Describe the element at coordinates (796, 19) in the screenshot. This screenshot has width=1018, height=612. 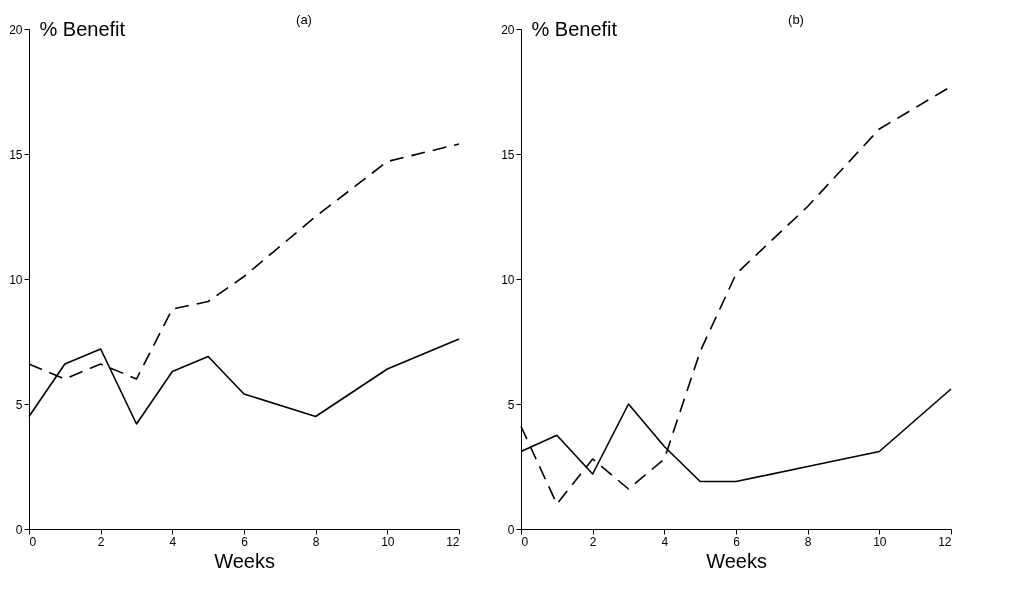
I see `chart-title: (b)` at that location.